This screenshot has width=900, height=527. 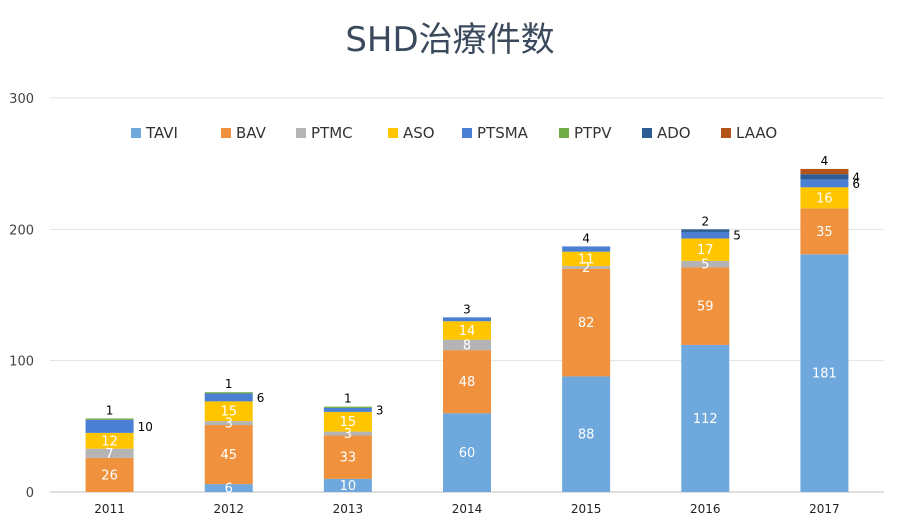 I want to click on data-label: 60, so click(x=467, y=453).